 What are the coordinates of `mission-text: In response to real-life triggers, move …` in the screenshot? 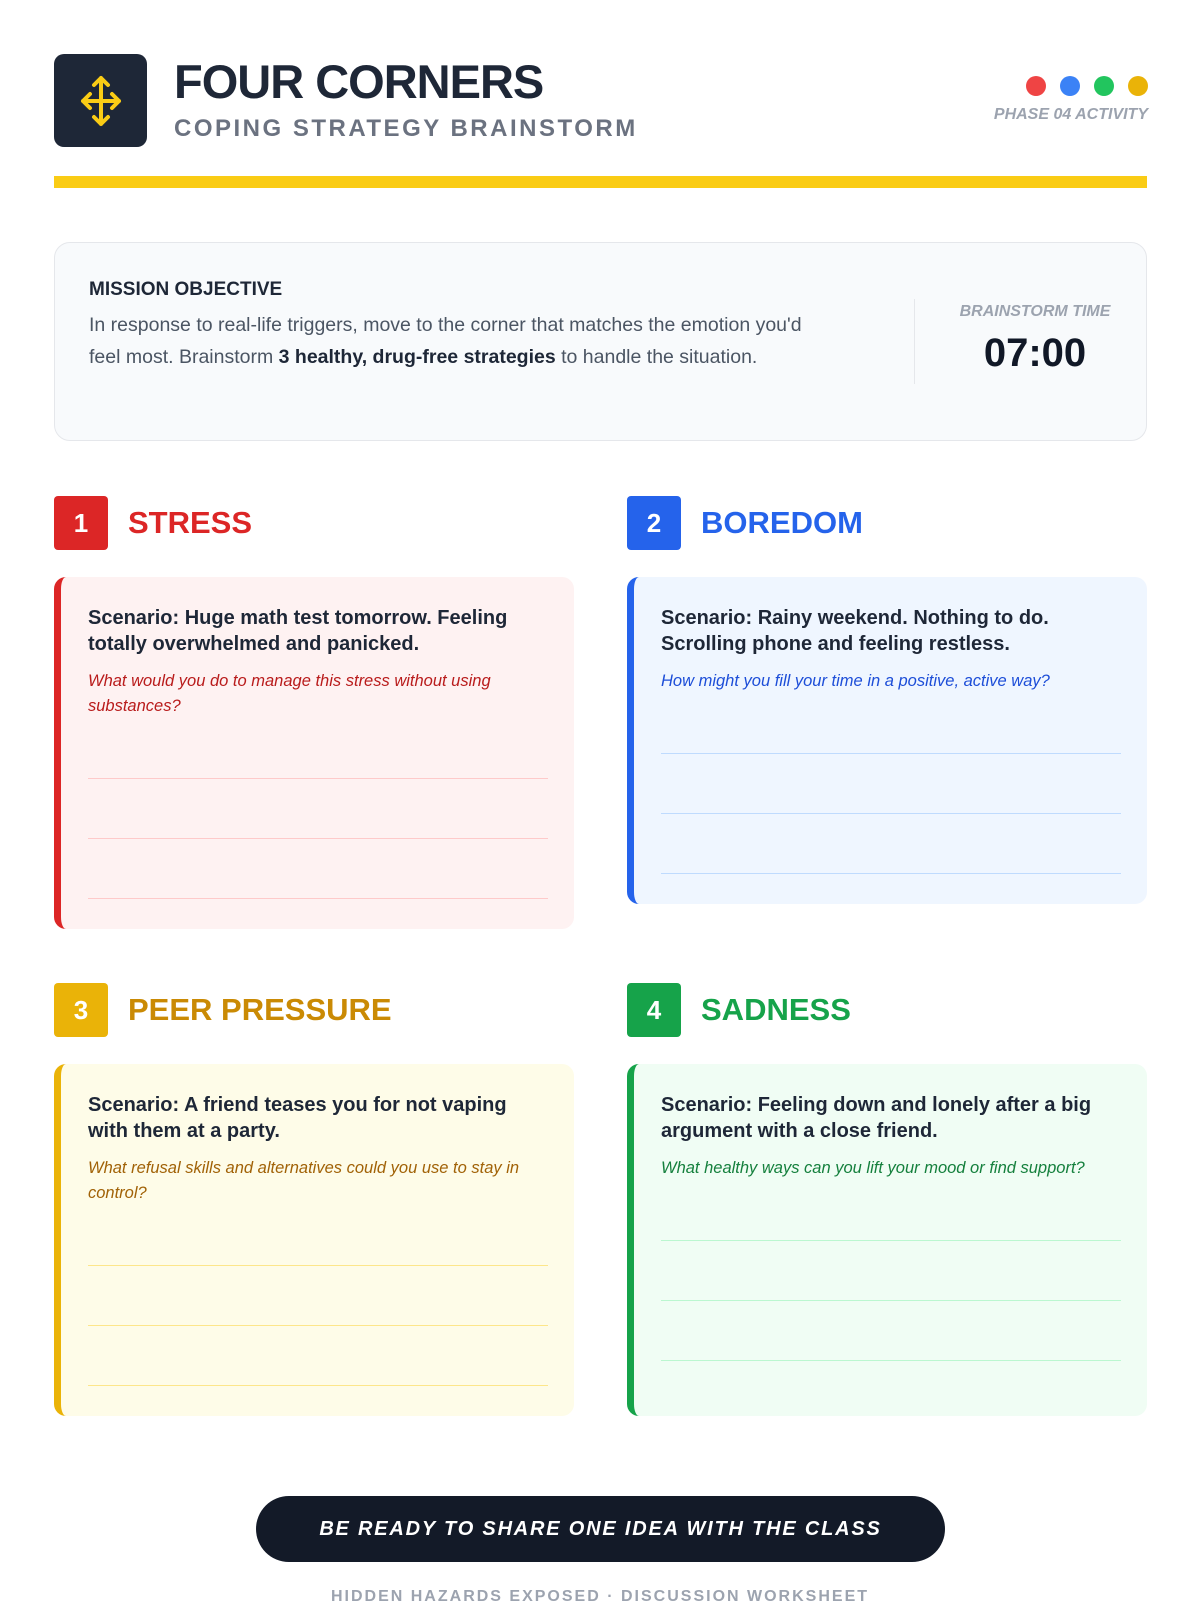 It's located at (459, 341).